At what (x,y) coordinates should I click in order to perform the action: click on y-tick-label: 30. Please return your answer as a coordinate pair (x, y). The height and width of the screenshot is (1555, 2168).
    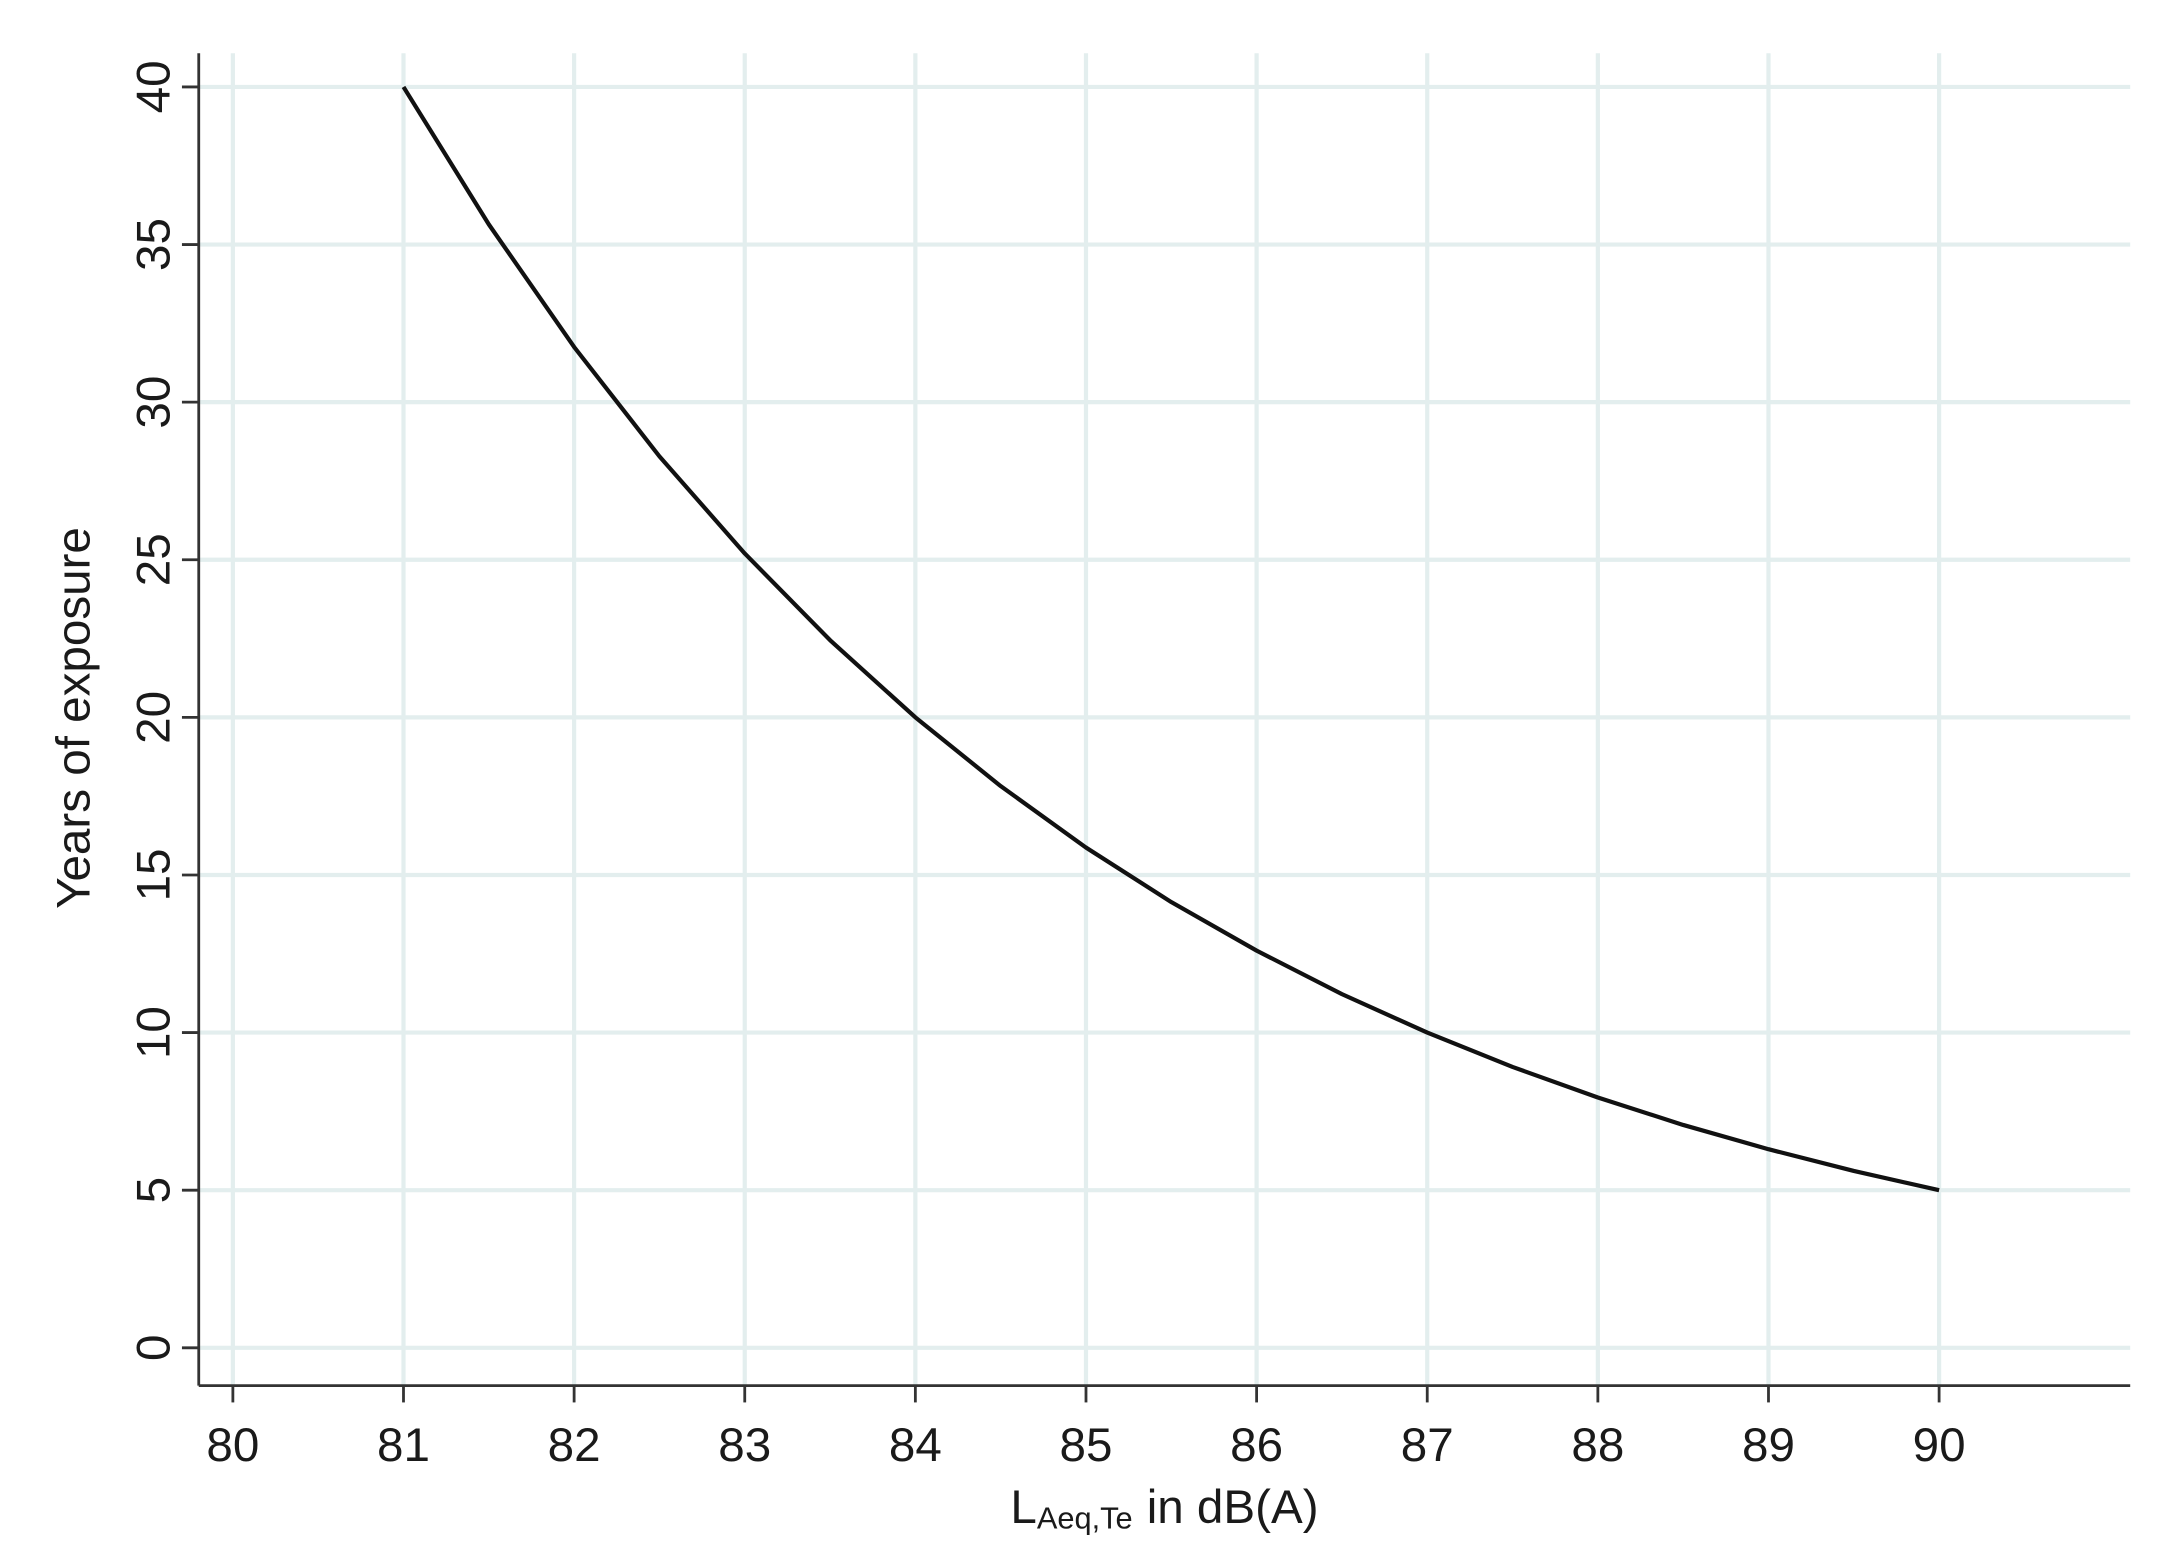
    Looking at the image, I should click on (153, 402).